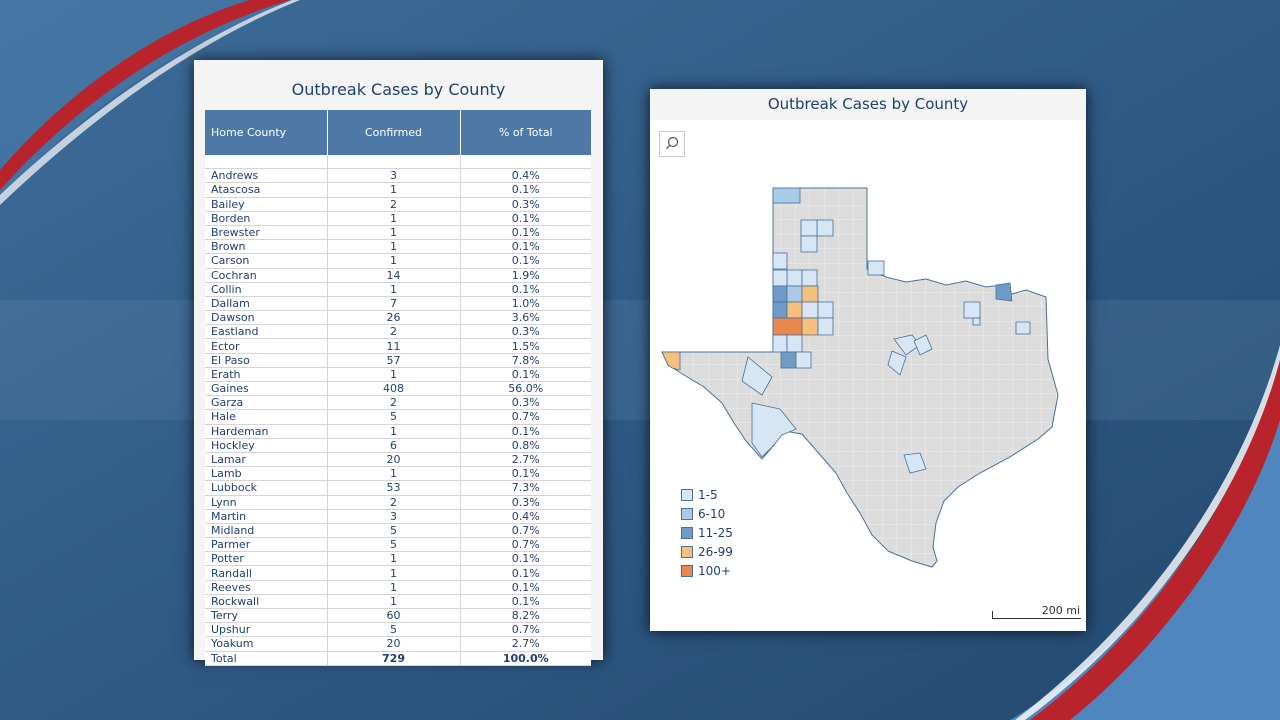  Describe the element at coordinates (525, 488) in the screenshot. I see `cell-pct: 7.3%` at that location.